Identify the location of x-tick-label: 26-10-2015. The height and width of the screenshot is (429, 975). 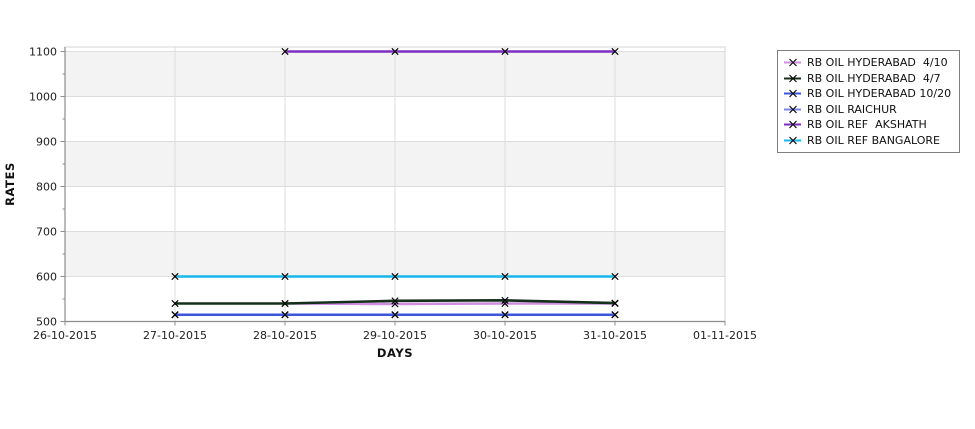
(65, 335).